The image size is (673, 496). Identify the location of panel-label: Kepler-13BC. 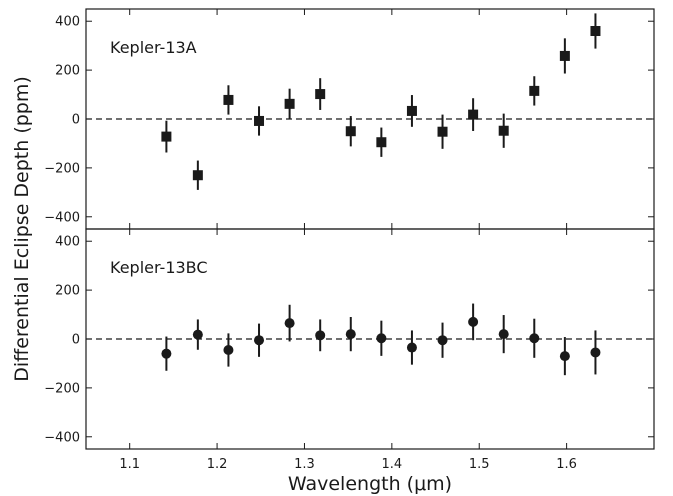
(159, 267).